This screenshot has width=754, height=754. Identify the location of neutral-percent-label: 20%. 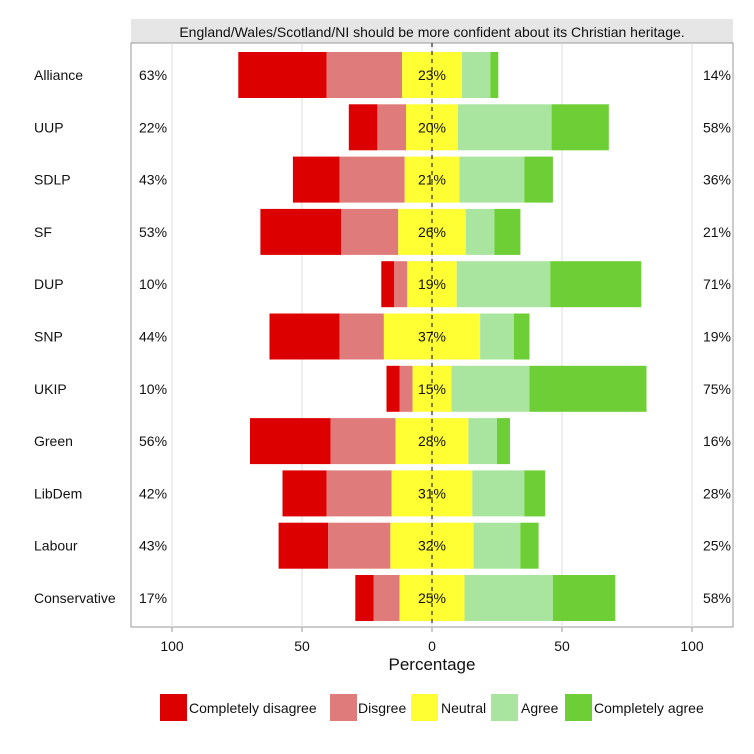
(432, 127).